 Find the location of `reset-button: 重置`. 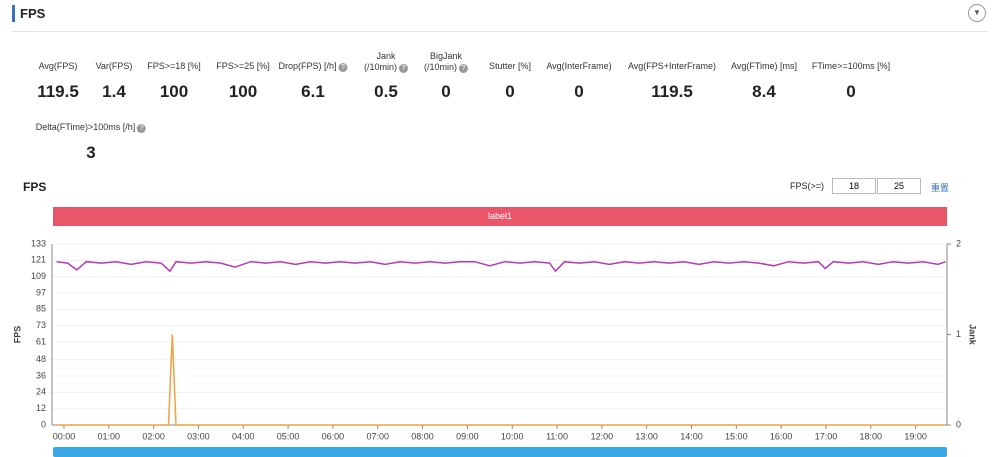

reset-button: 重置 is located at coordinates (940, 188).